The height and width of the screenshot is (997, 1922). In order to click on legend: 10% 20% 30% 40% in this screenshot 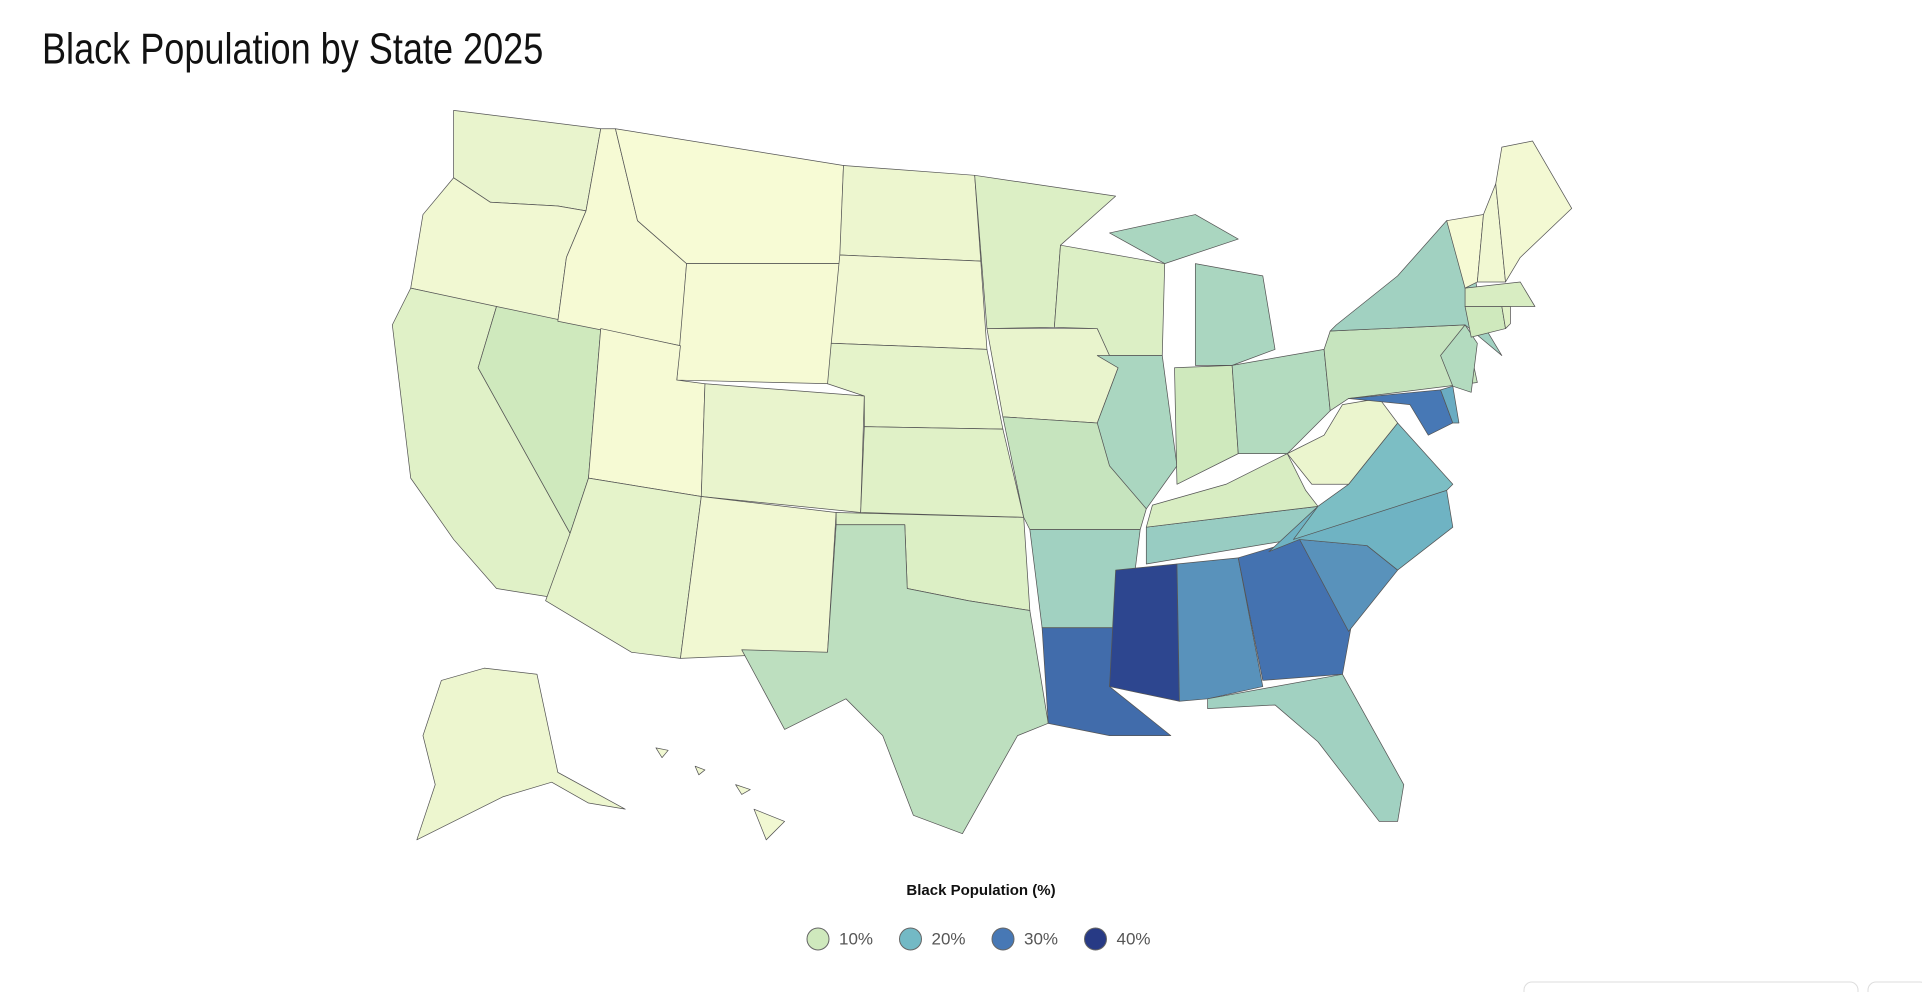, I will do `click(978, 939)`.